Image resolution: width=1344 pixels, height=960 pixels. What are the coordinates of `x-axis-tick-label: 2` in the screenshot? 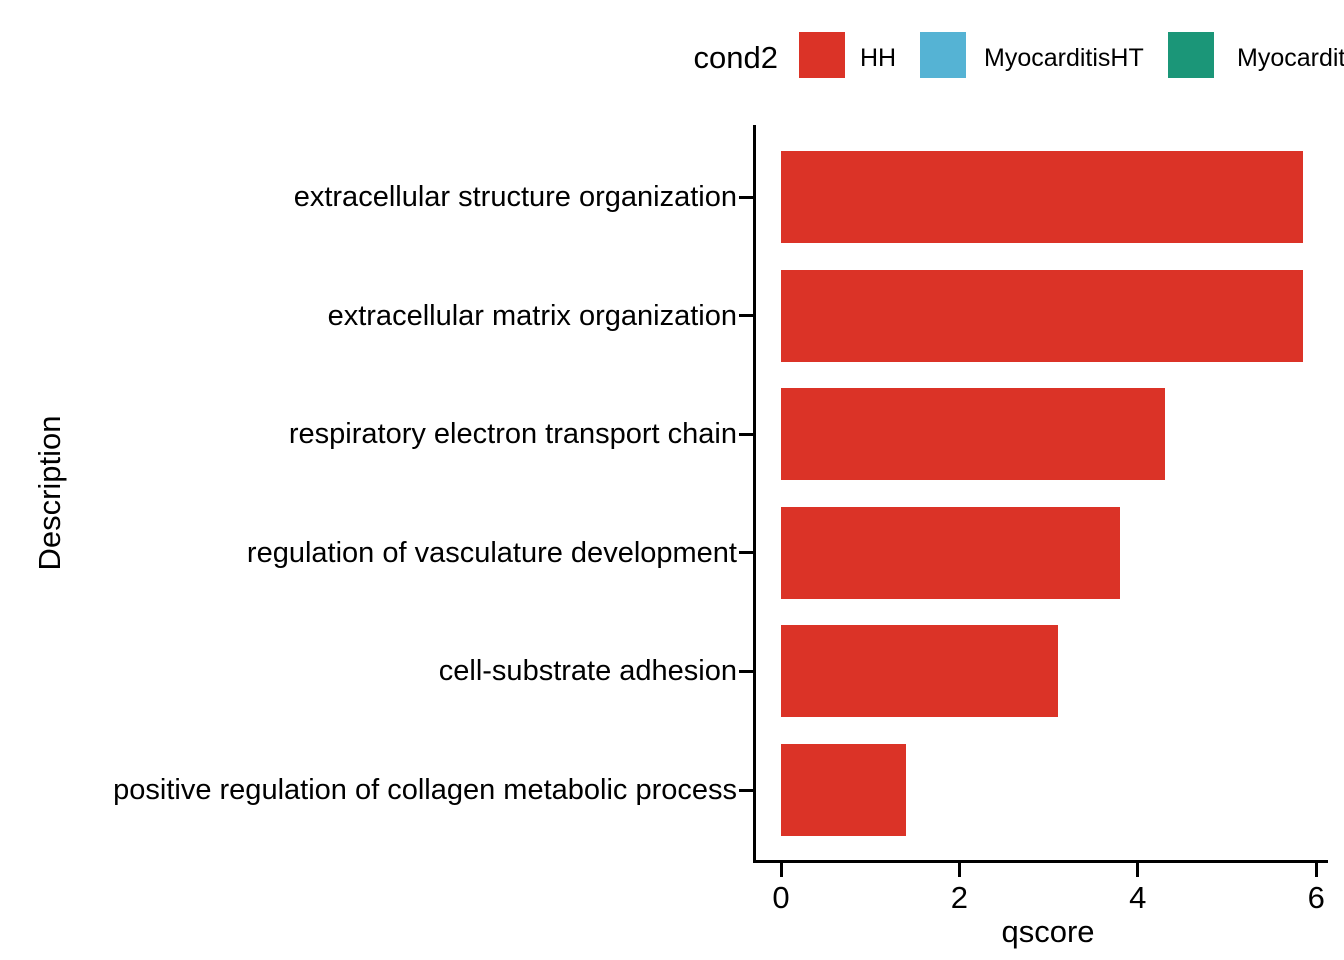 It's located at (959, 897).